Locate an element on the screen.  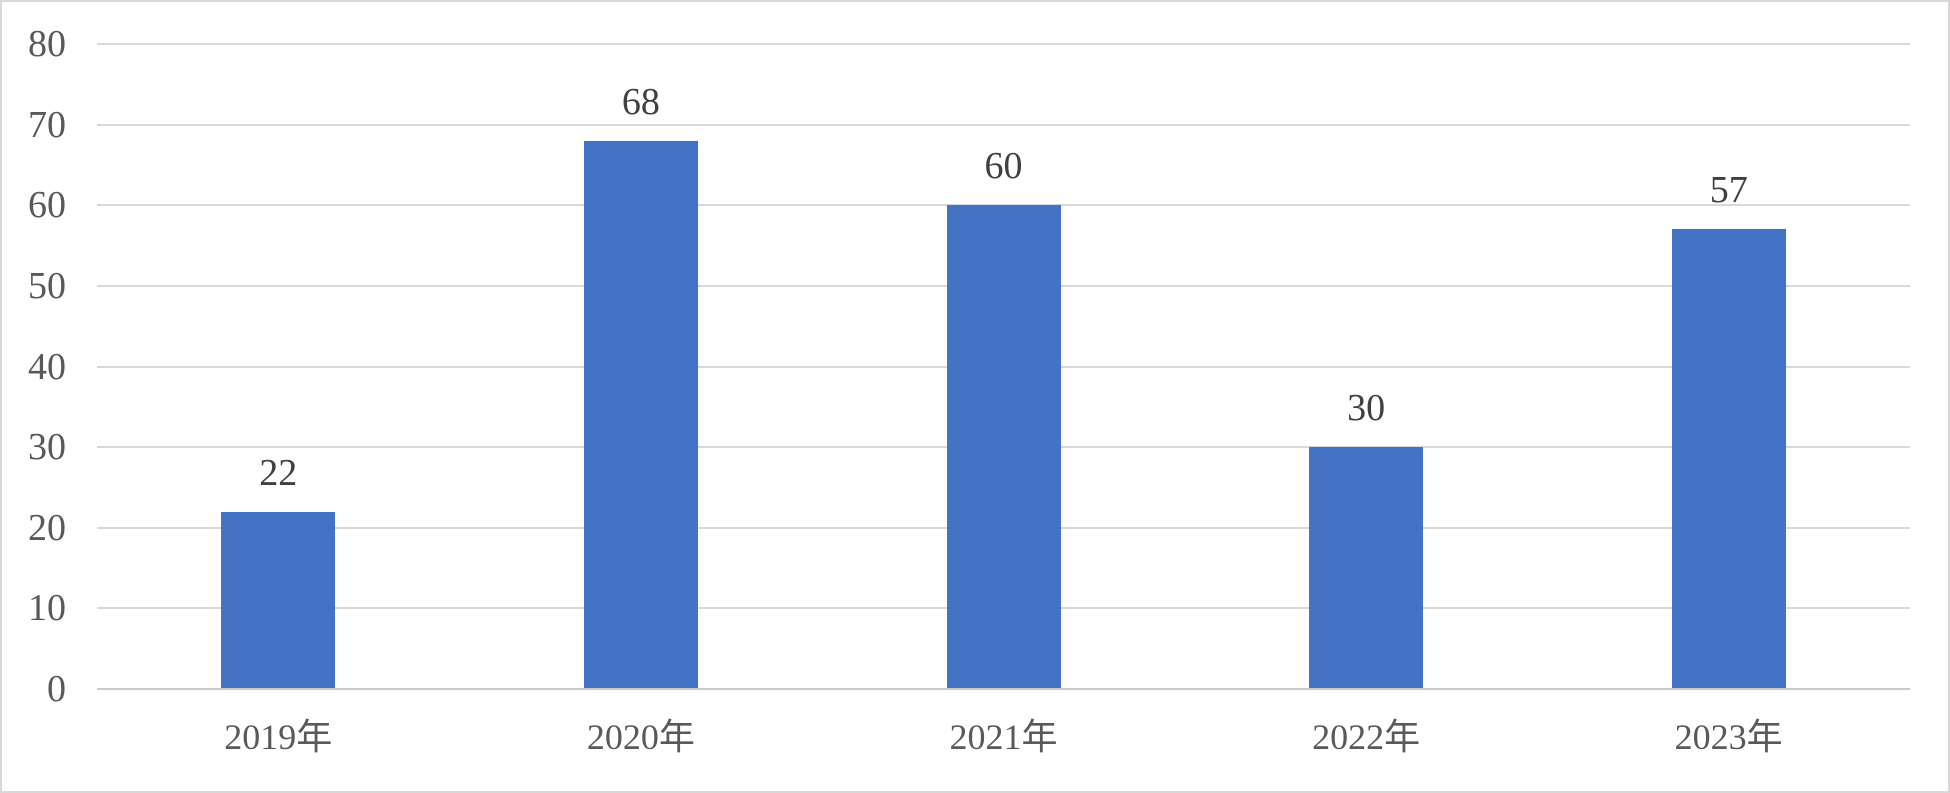
y-tick-label-80: 80 is located at coordinates (47, 44).